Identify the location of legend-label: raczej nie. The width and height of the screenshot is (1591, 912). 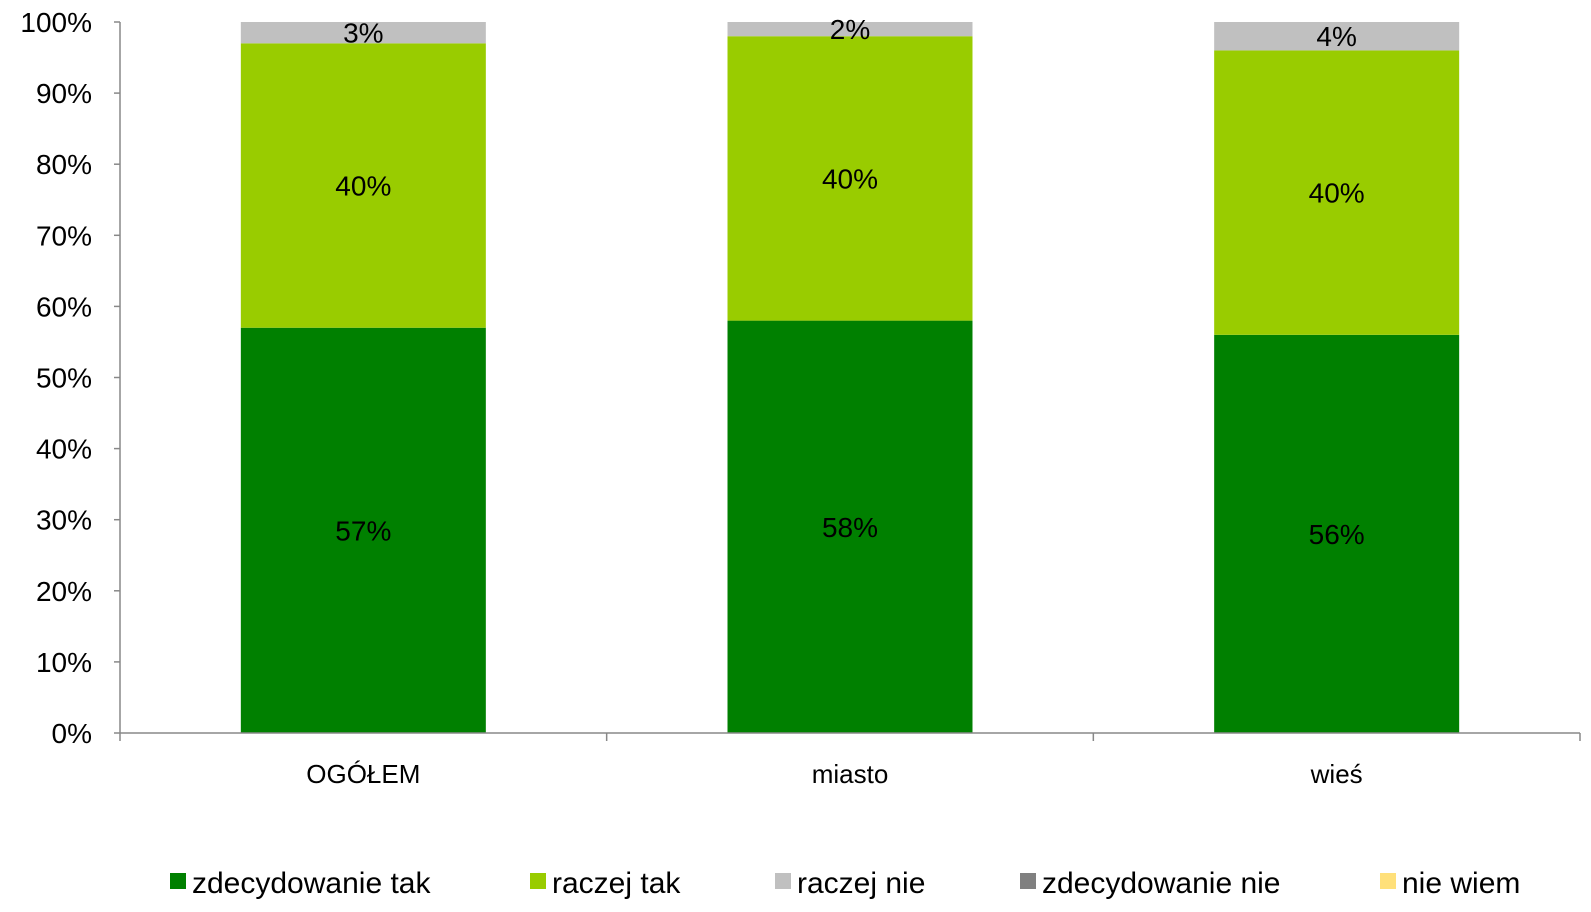
(861, 883).